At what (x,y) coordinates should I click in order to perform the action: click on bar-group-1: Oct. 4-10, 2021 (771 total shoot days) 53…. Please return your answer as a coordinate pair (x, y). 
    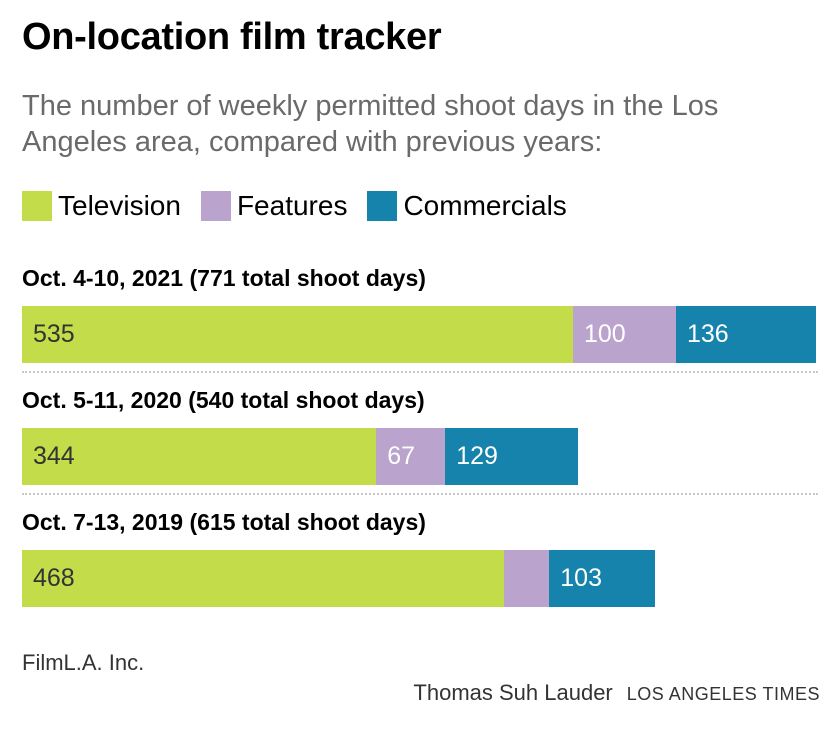
    Looking at the image, I should click on (422, 313).